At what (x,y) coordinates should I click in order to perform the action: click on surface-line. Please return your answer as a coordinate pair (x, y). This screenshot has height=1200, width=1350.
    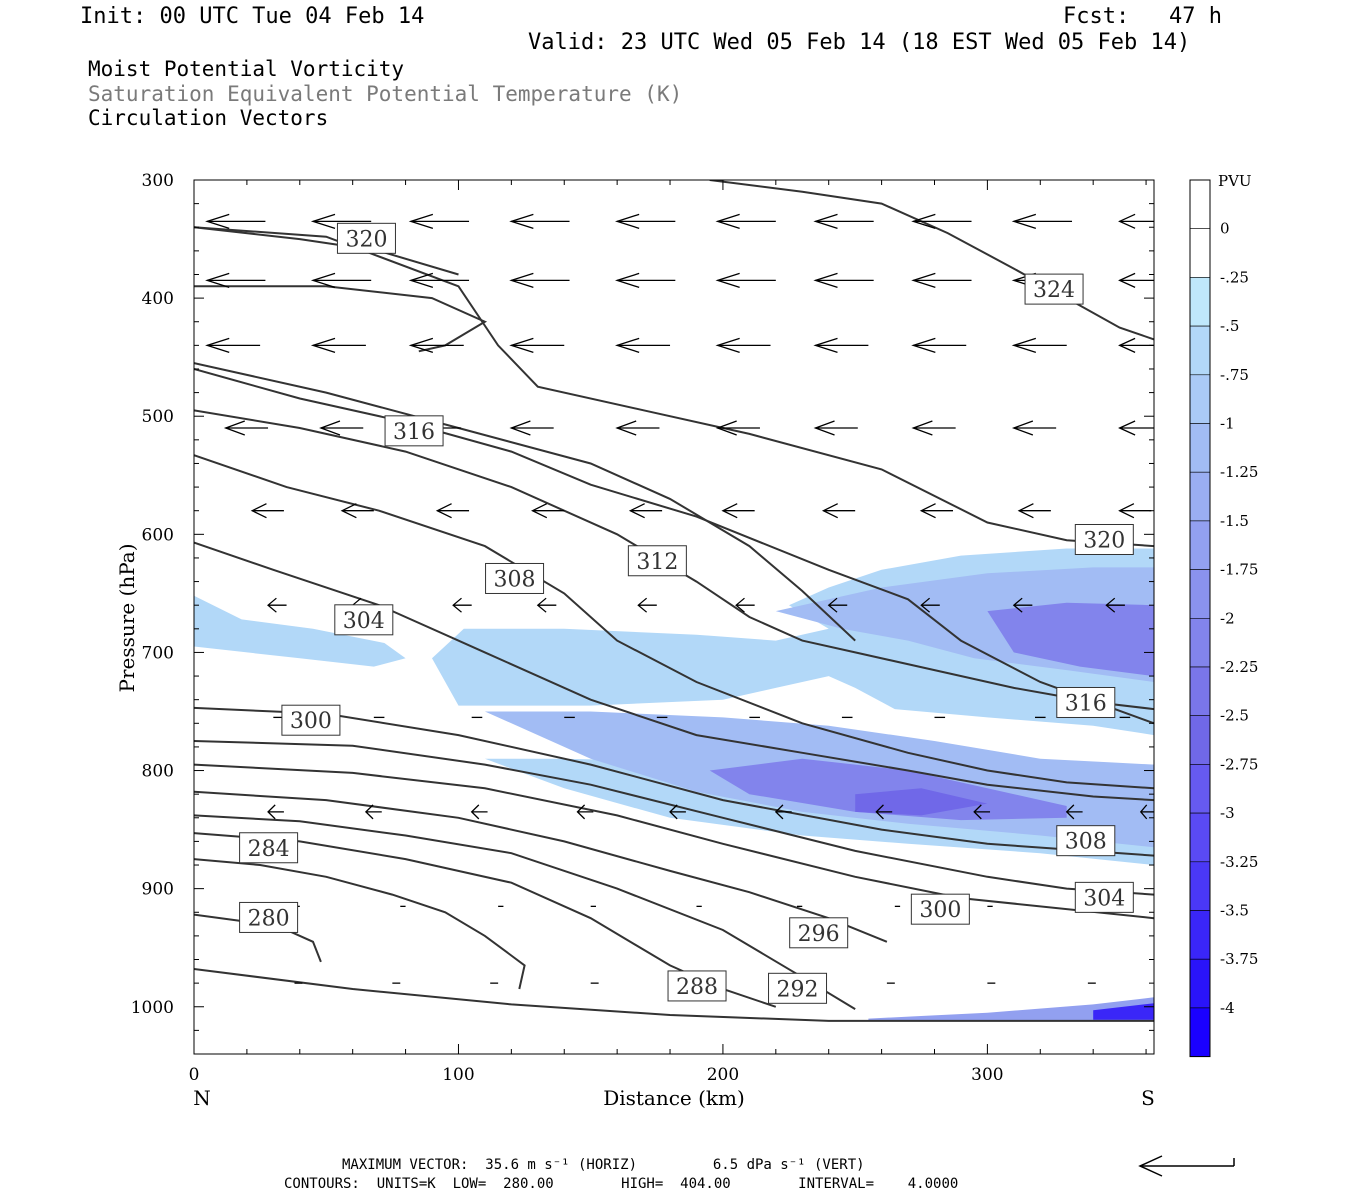
    Looking at the image, I should click on (674, 995).